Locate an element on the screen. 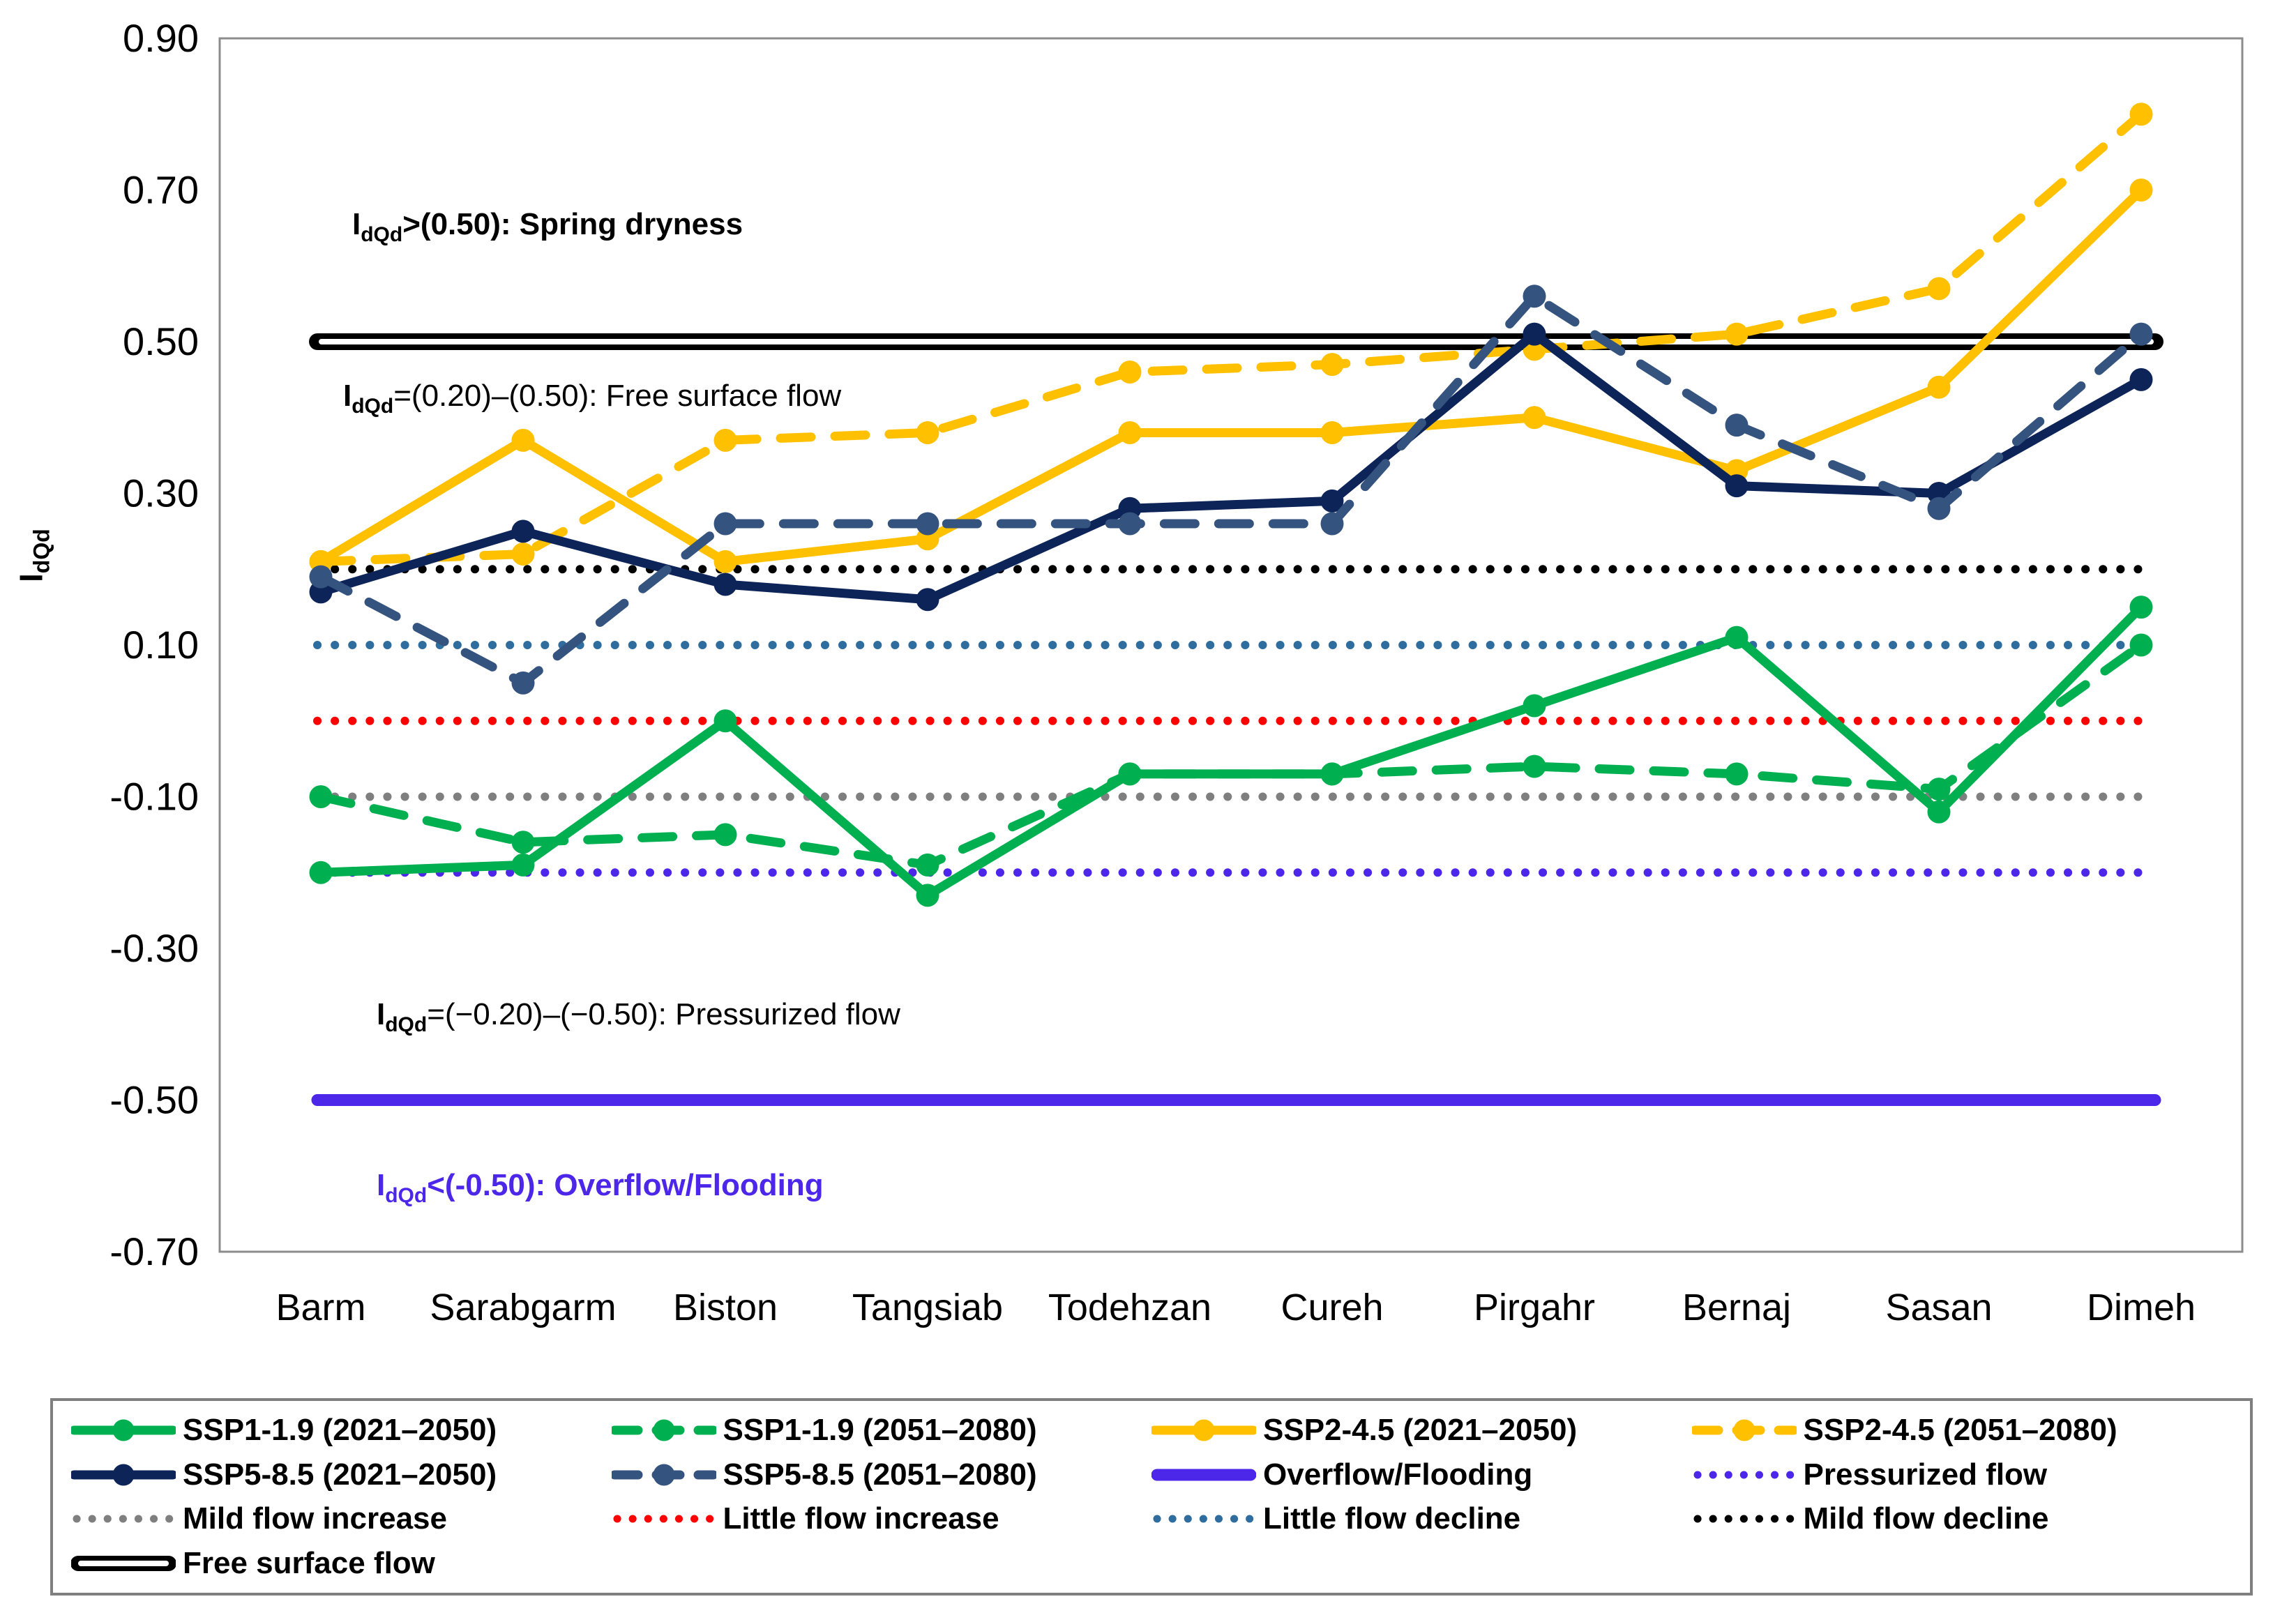 This screenshot has width=2296, height=1599. annotation-overflow-flooding: IdQd<(-0.50): Overflow/Flooding is located at coordinates (600, 1190).